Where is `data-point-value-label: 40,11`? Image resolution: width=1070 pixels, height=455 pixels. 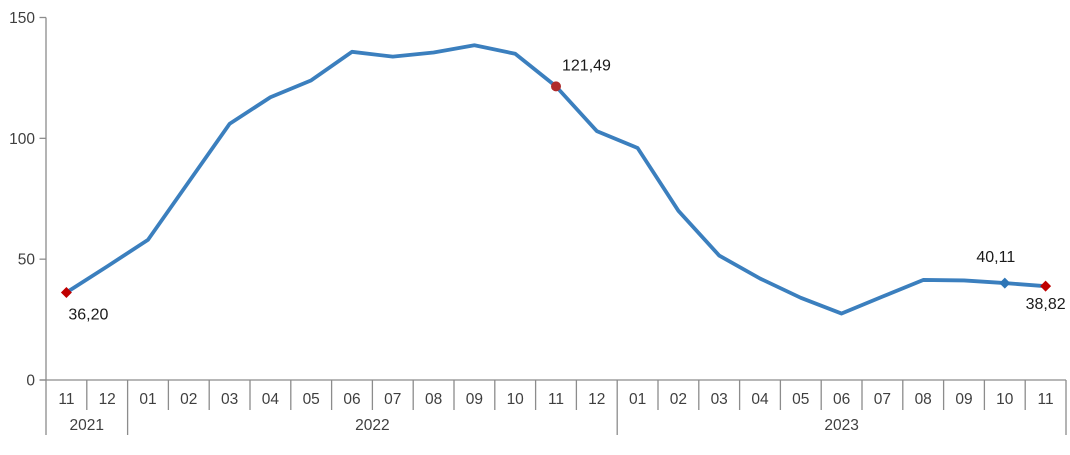
data-point-value-label: 40,11 is located at coordinates (995, 257).